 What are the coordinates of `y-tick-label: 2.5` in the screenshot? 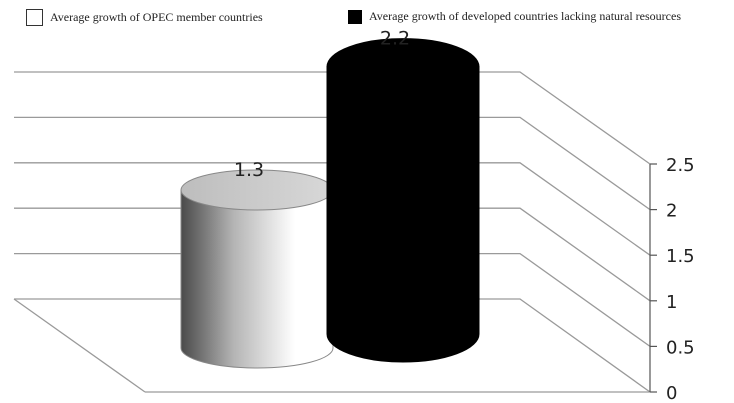 It's located at (680, 165).